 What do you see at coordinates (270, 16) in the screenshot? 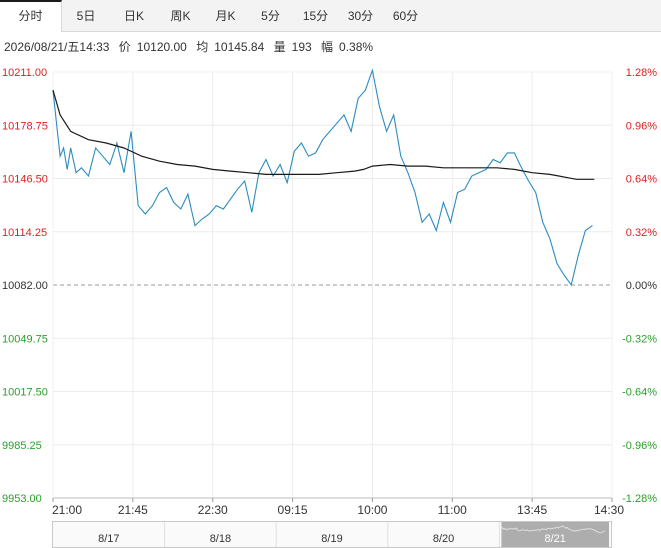
I see `tab-5: 5分` at bounding box center [270, 16].